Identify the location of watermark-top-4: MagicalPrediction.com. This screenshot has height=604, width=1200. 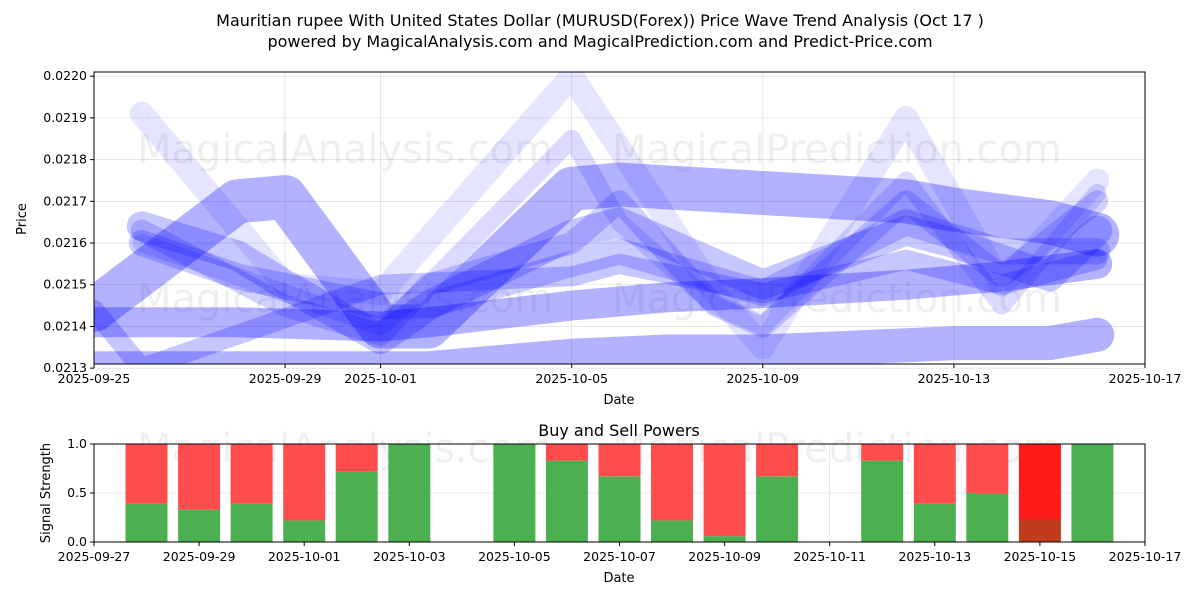
(837, 299).